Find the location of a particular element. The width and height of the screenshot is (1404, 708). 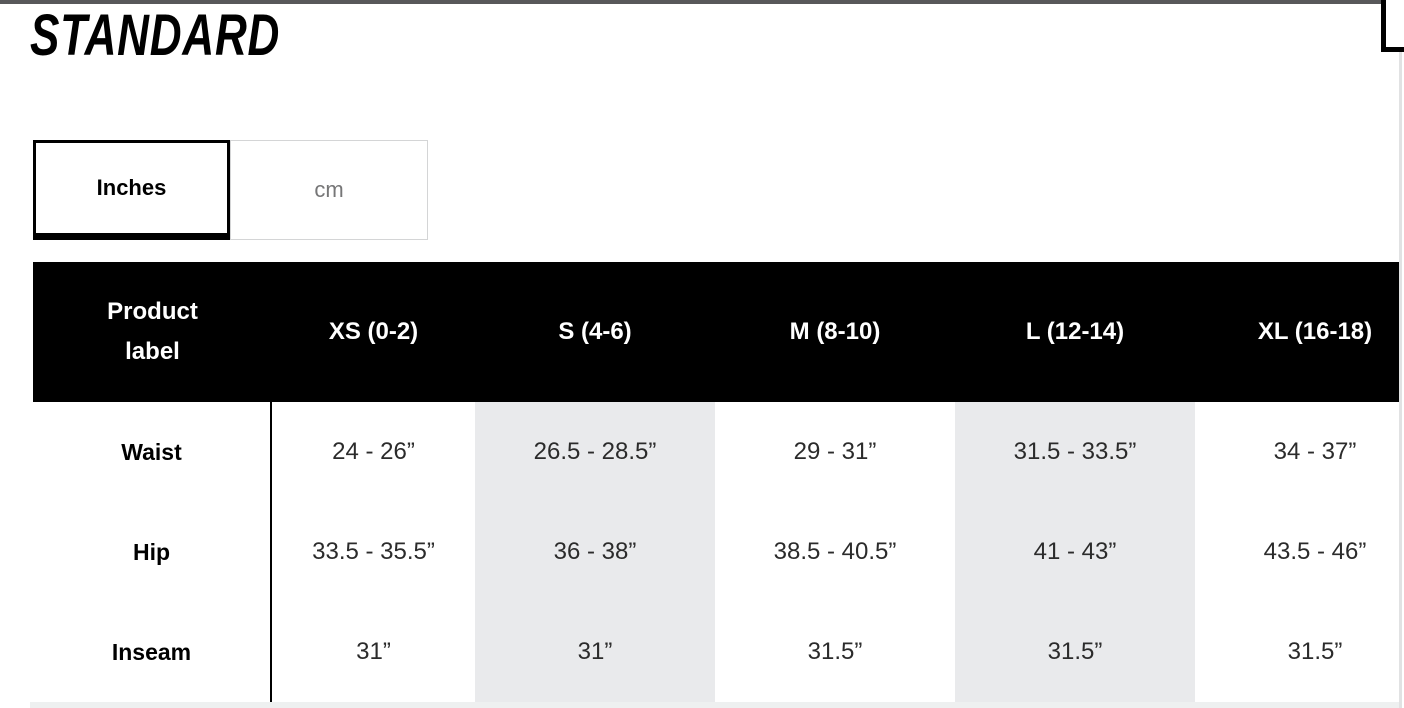

tab-inches: Inches is located at coordinates (131, 190).